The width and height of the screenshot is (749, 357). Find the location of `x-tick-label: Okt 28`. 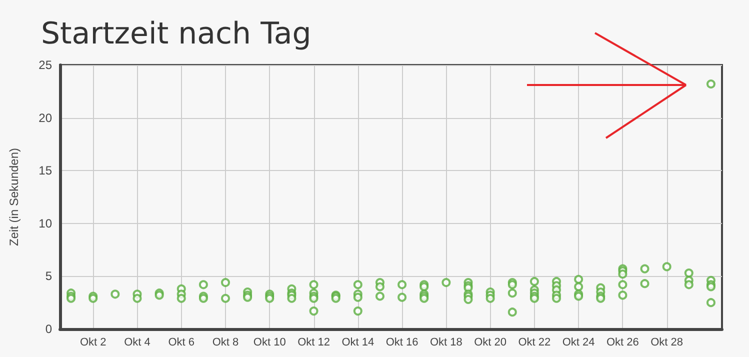

x-tick-label: Okt 28 is located at coordinates (667, 342).